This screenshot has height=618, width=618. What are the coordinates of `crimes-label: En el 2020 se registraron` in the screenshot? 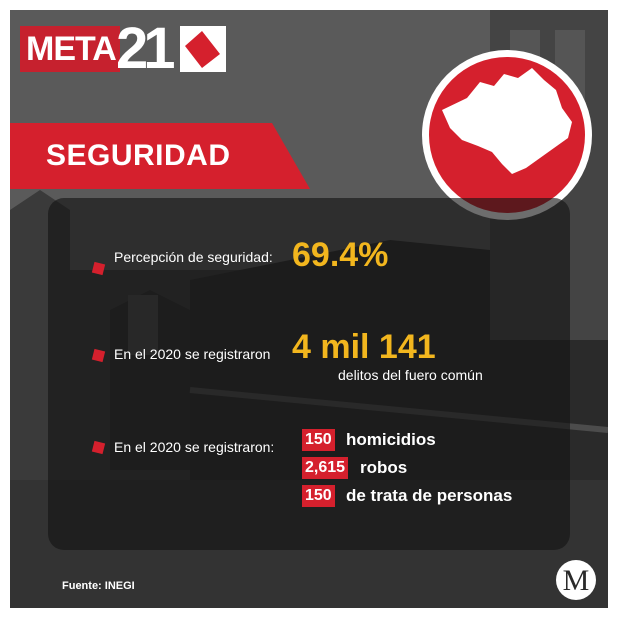 It's located at (192, 354).